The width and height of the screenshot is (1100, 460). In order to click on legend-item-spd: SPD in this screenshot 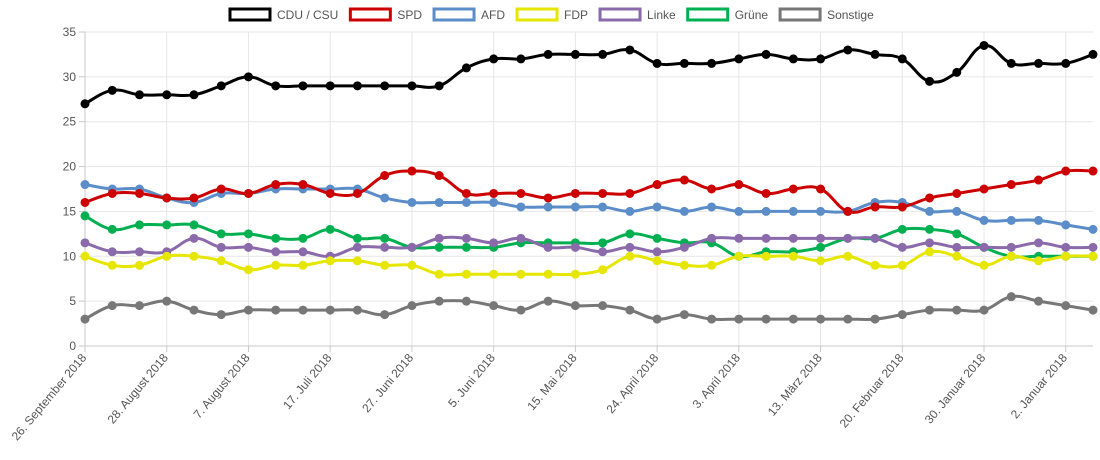, I will do `click(385, 14)`.